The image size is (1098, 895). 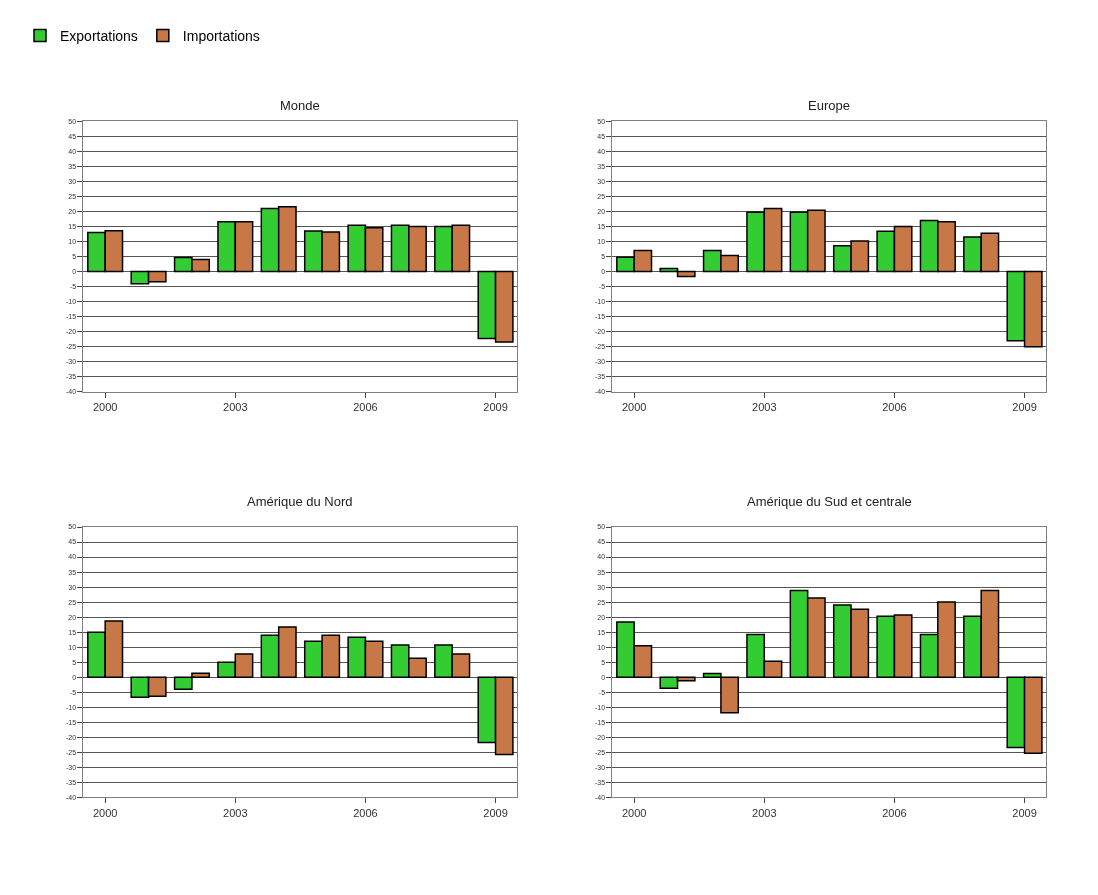 I want to click on chart-title: Amérique du Sud et centrale, so click(x=829, y=501).